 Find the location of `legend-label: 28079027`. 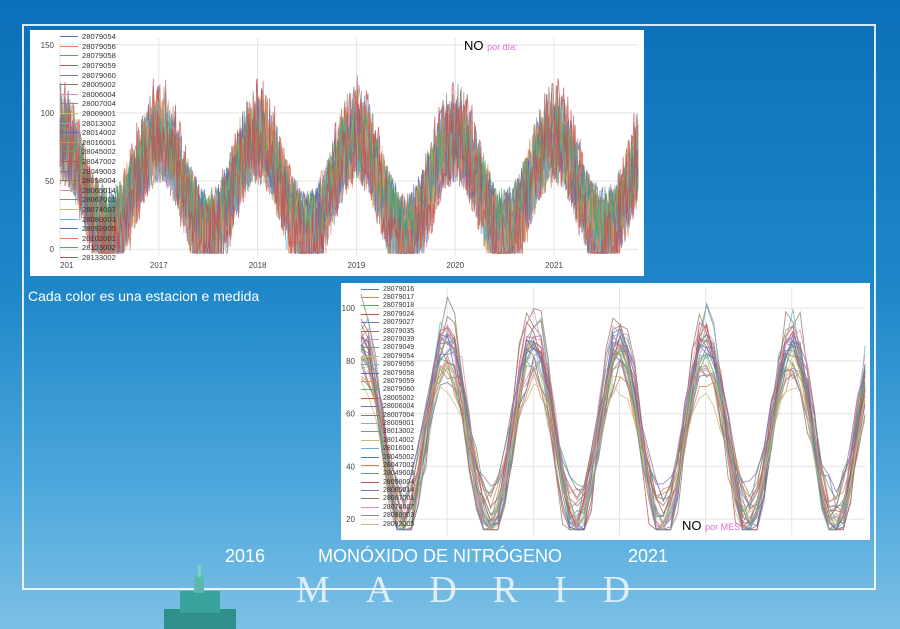

legend-label: 28079027 is located at coordinates (399, 323).